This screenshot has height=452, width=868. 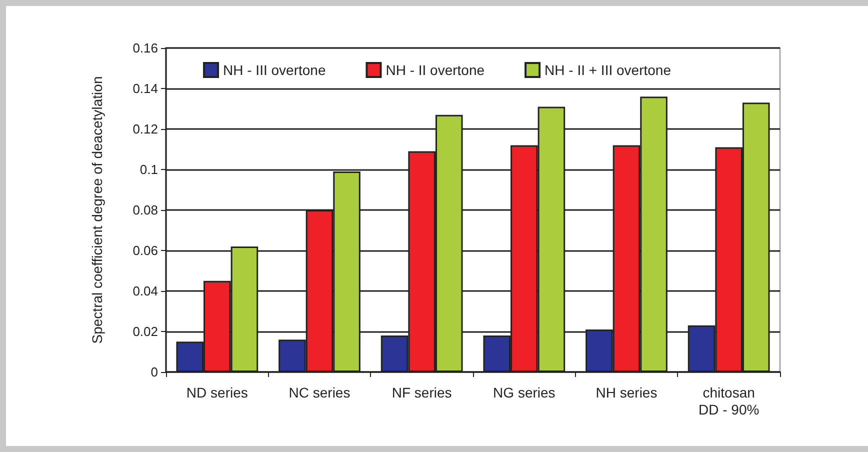 What do you see at coordinates (154, 372) in the screenshot?
I see `y-tick-label: 0` at bounding box center [154, 372].